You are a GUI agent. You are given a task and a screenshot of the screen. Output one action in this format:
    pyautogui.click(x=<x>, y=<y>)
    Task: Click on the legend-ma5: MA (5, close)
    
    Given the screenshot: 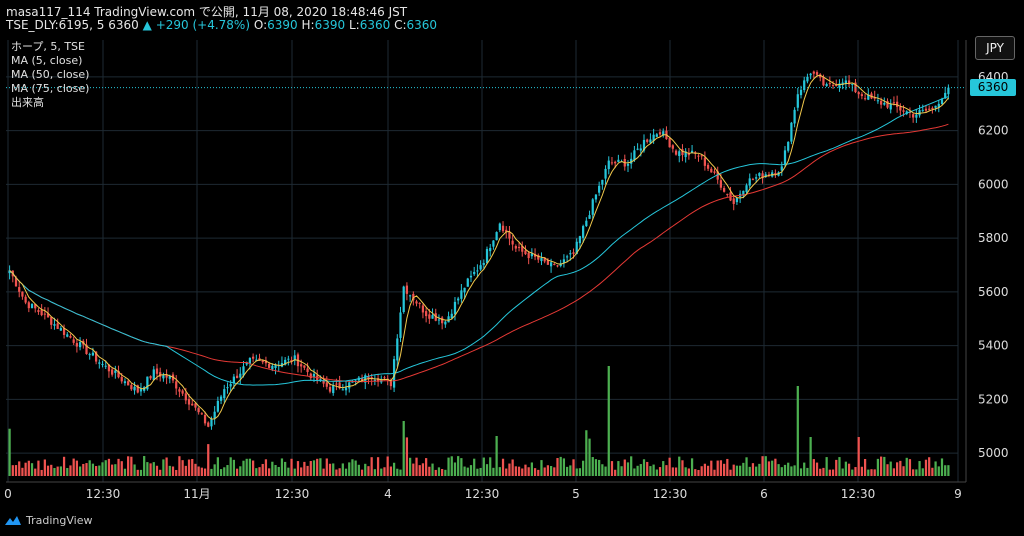 What is the action you would take?
    pyautogui.click(x=47, y=60)
    